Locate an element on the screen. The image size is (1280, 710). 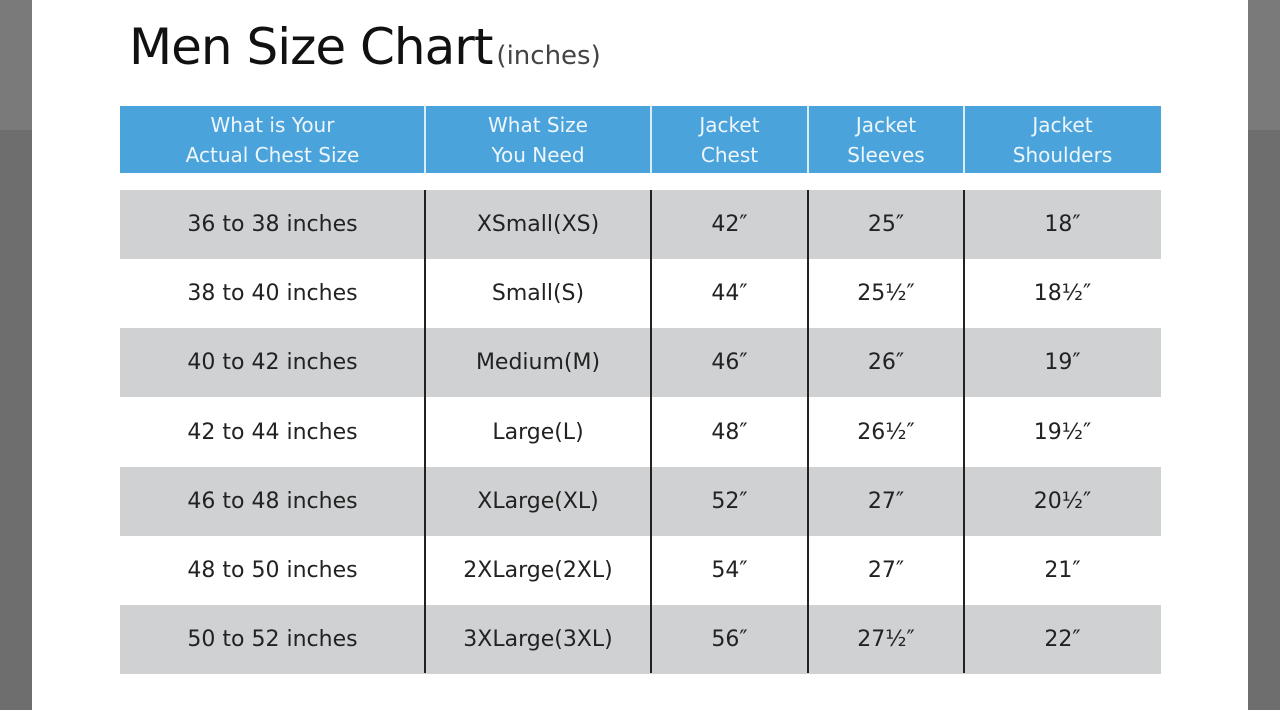
cell-chest-size: 40 to 42 inches is located at coordinates (272, 362).